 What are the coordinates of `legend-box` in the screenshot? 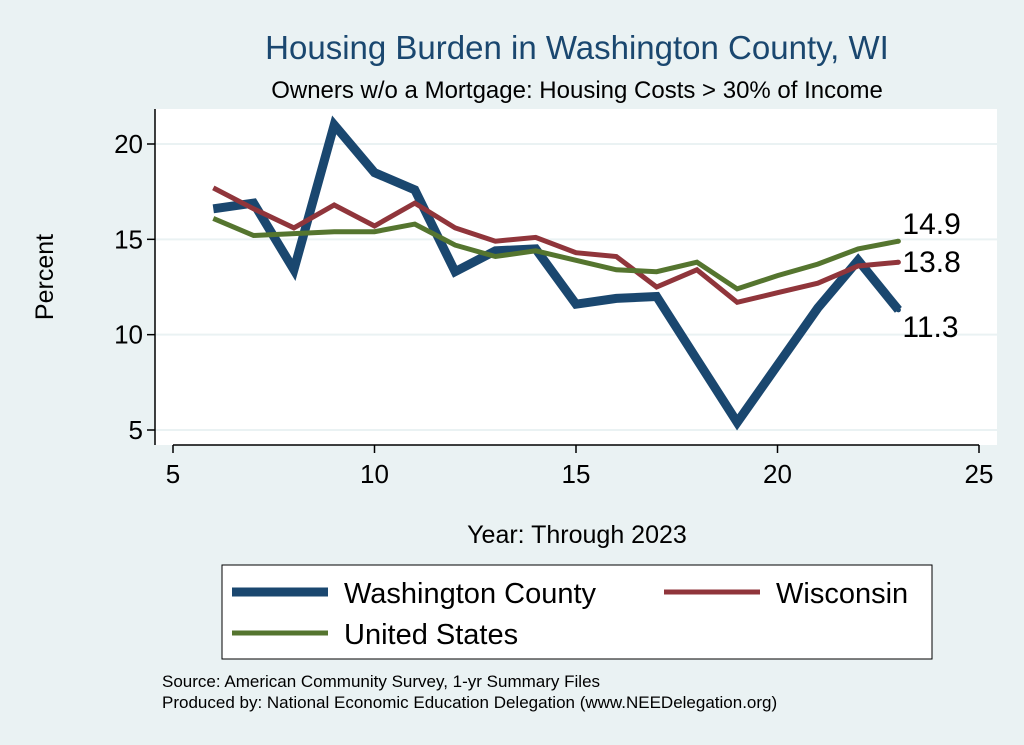 It's located at (577, 612).